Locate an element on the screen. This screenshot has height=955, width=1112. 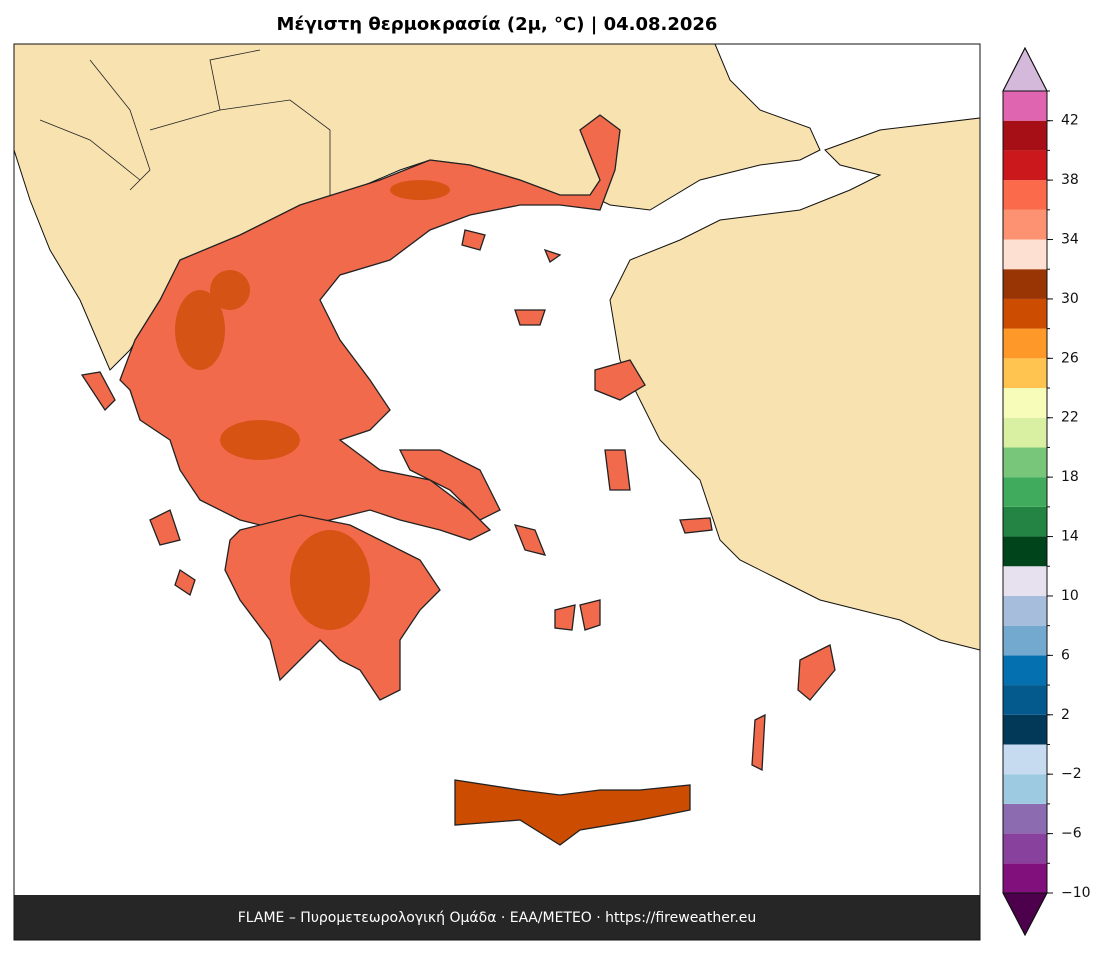
tick-label: 34 is located at coordinates (1070, 240).